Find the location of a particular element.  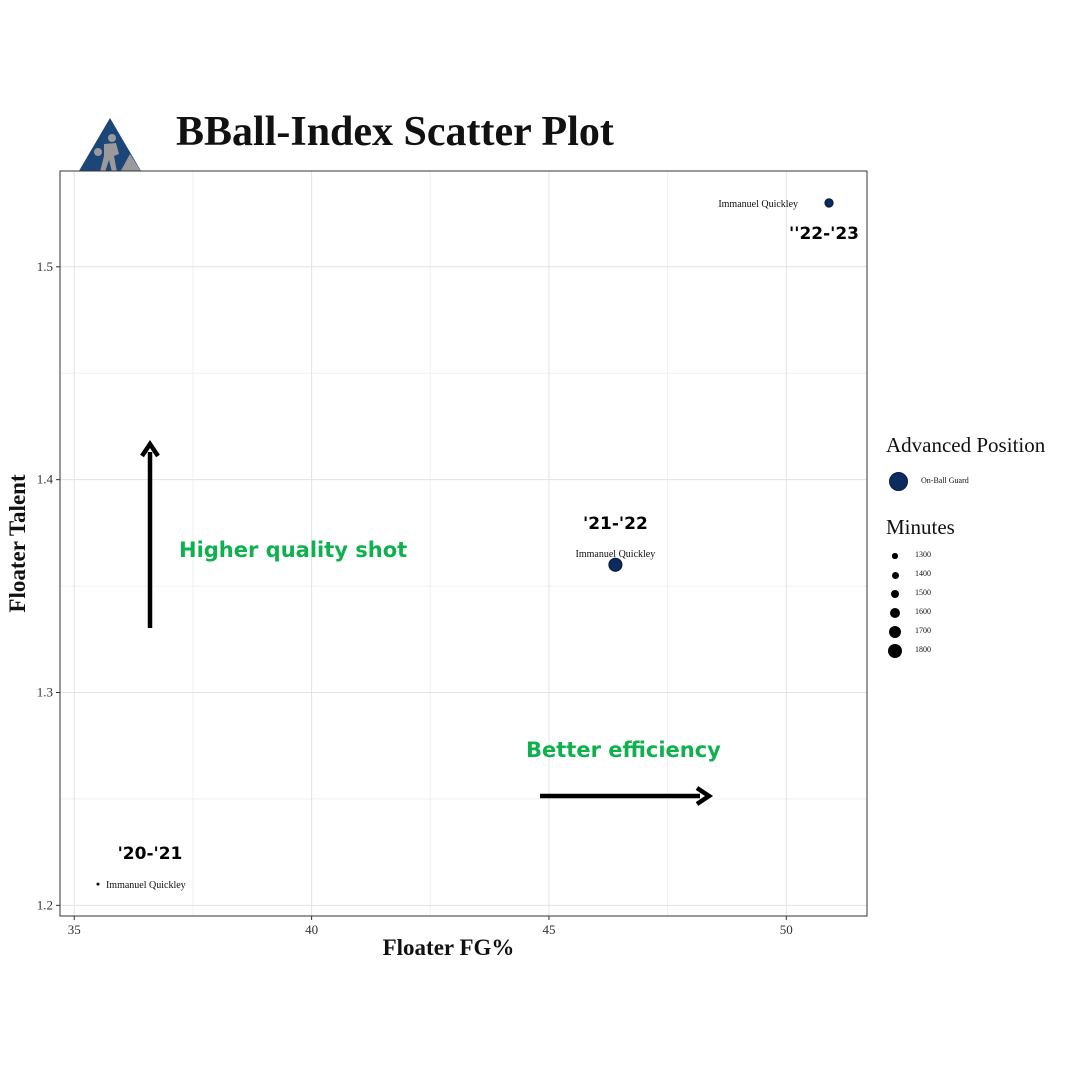

legend-minutes-item: 1400 is located at coordinates (981, 576).